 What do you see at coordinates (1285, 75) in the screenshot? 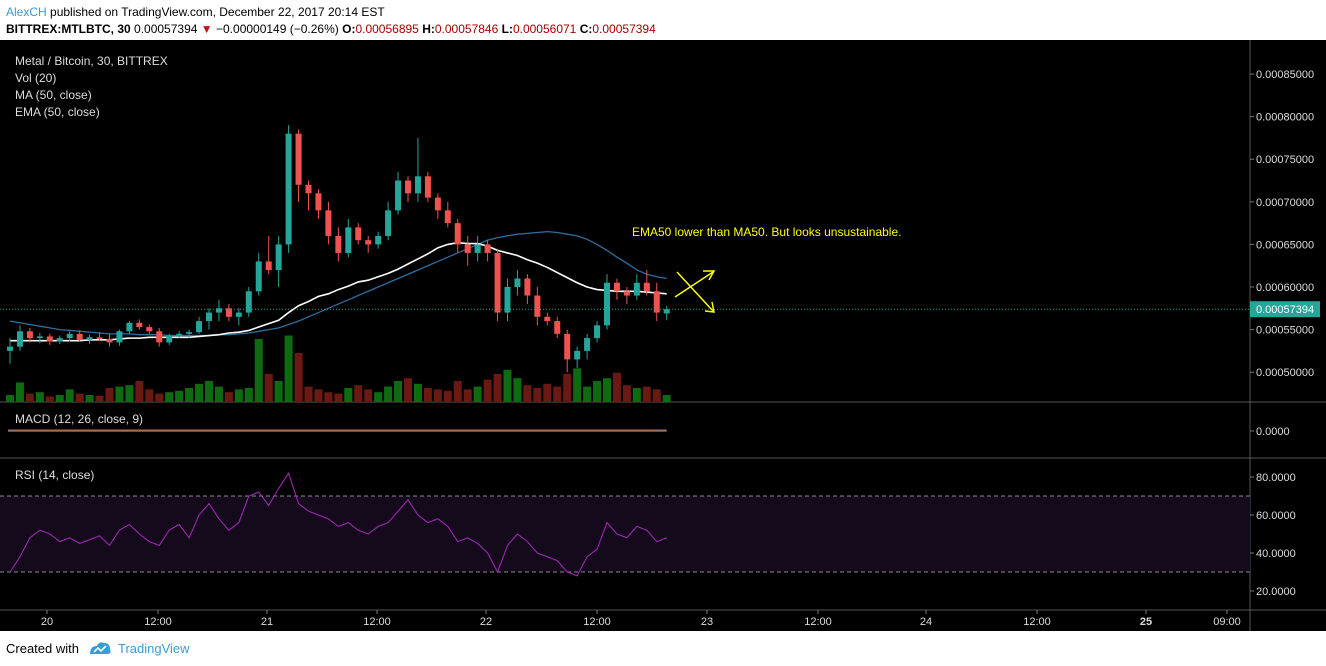
I see `price-tick-label: 0.00085000` at bounding box center [1285, 75].